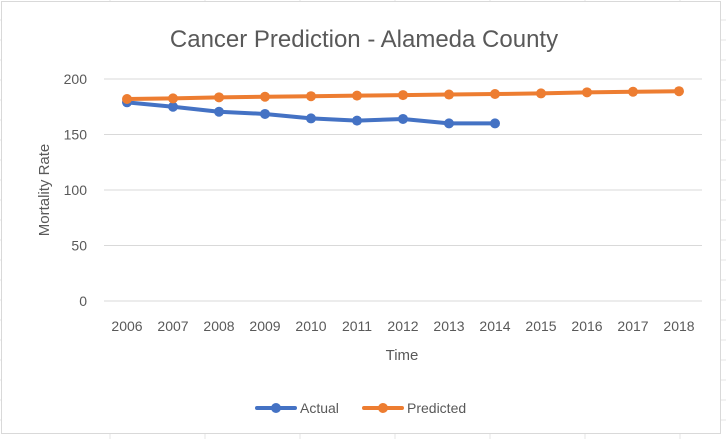 Image resolution: width=726 pixels, height=439 pixels. I want to click on y-axis-tick-labels: 0 50 100 150 200, so click(76, 190).